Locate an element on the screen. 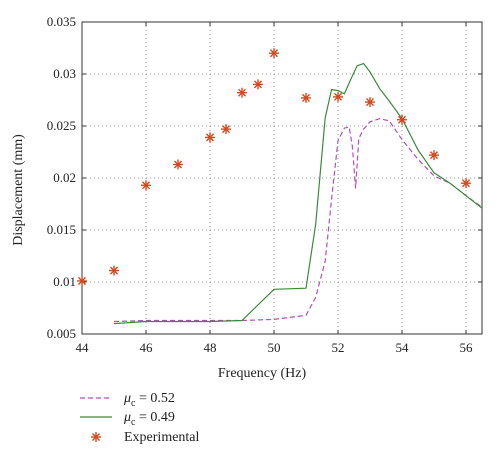 The width and height of the screenshot is (500, 468). legend-item-mu-0-49: μc = 0.49 is located at coordinates (127, 419).